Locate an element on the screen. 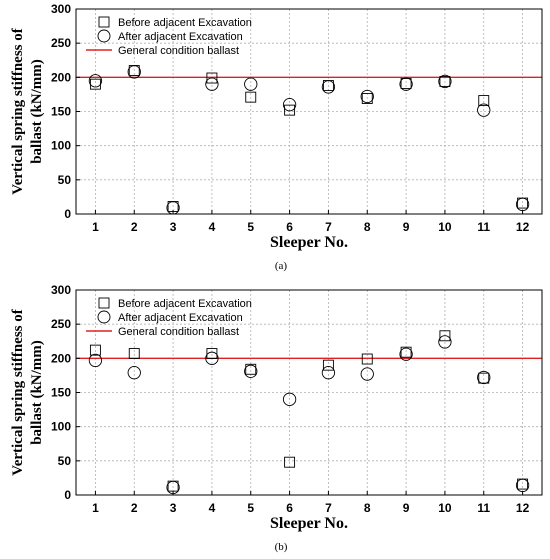 This screenshot has width=550, height=559. x-tick-label: 6 is located at coordinates (289, 508).